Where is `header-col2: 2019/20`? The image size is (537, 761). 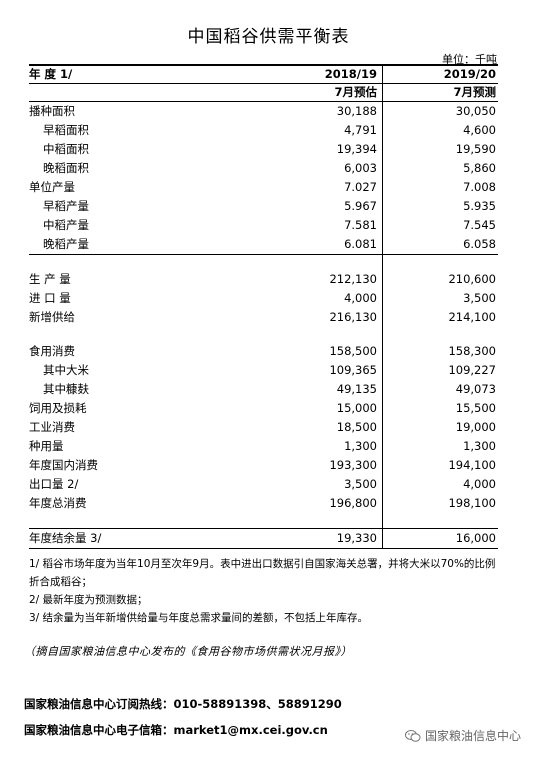 header-col2: 2019/20 is located at coordinates (440, 74).